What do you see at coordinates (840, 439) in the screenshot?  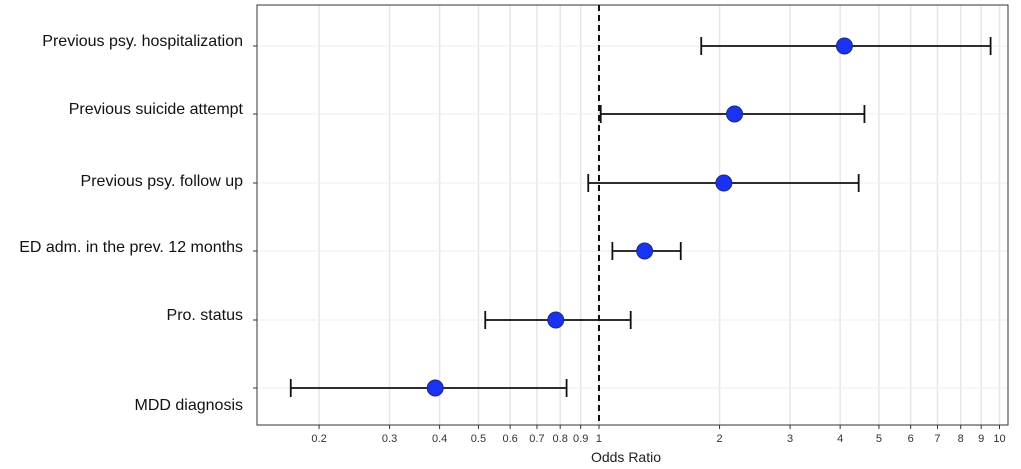 I see `x-tick-label: 4` at bounding box center [840, 439].